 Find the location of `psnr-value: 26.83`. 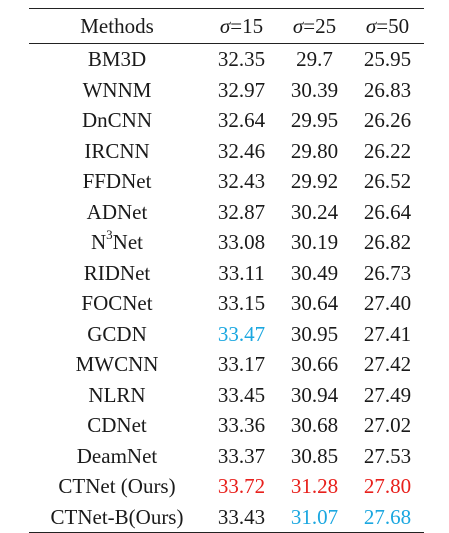

psnr-value: 26.83 is located at coordinates (387, 89).